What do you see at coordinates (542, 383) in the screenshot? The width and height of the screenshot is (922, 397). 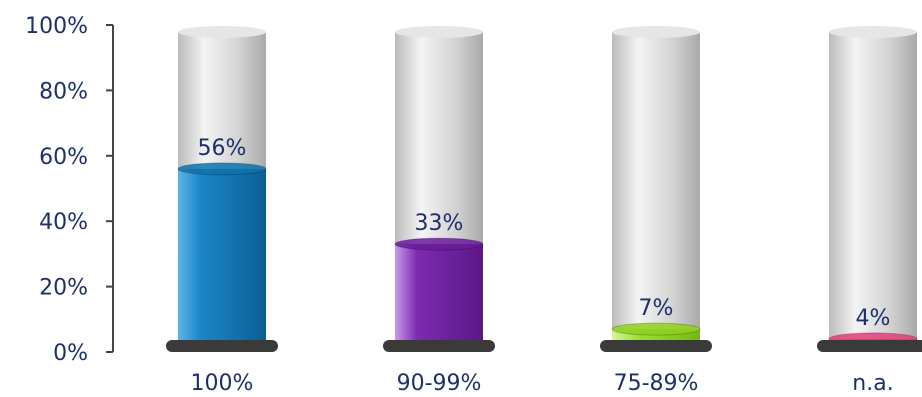 I see `x-axis-category-labels: 100% 90-99% 75-89% n.a.` at bounding box center [542, 383].